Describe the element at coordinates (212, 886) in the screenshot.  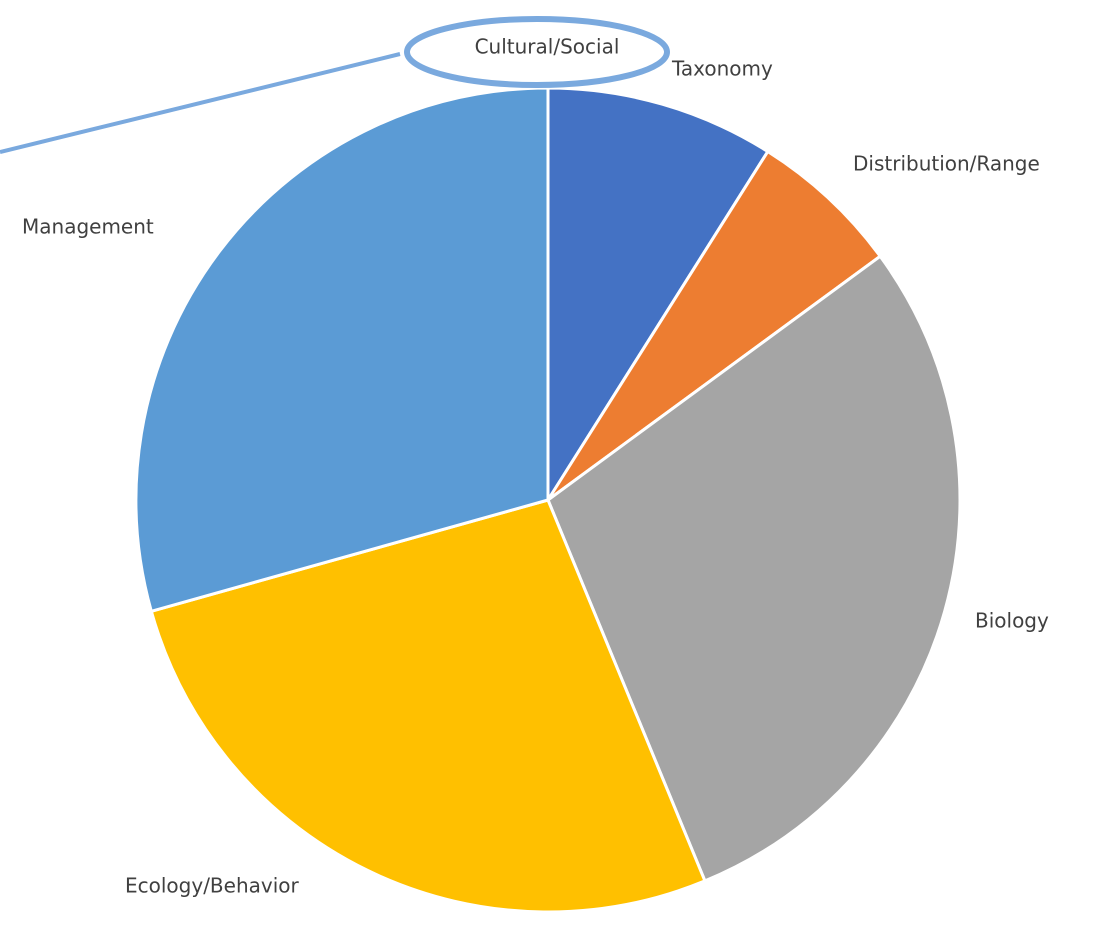
I see `slice-label: Ecology/Behavior` at that location.